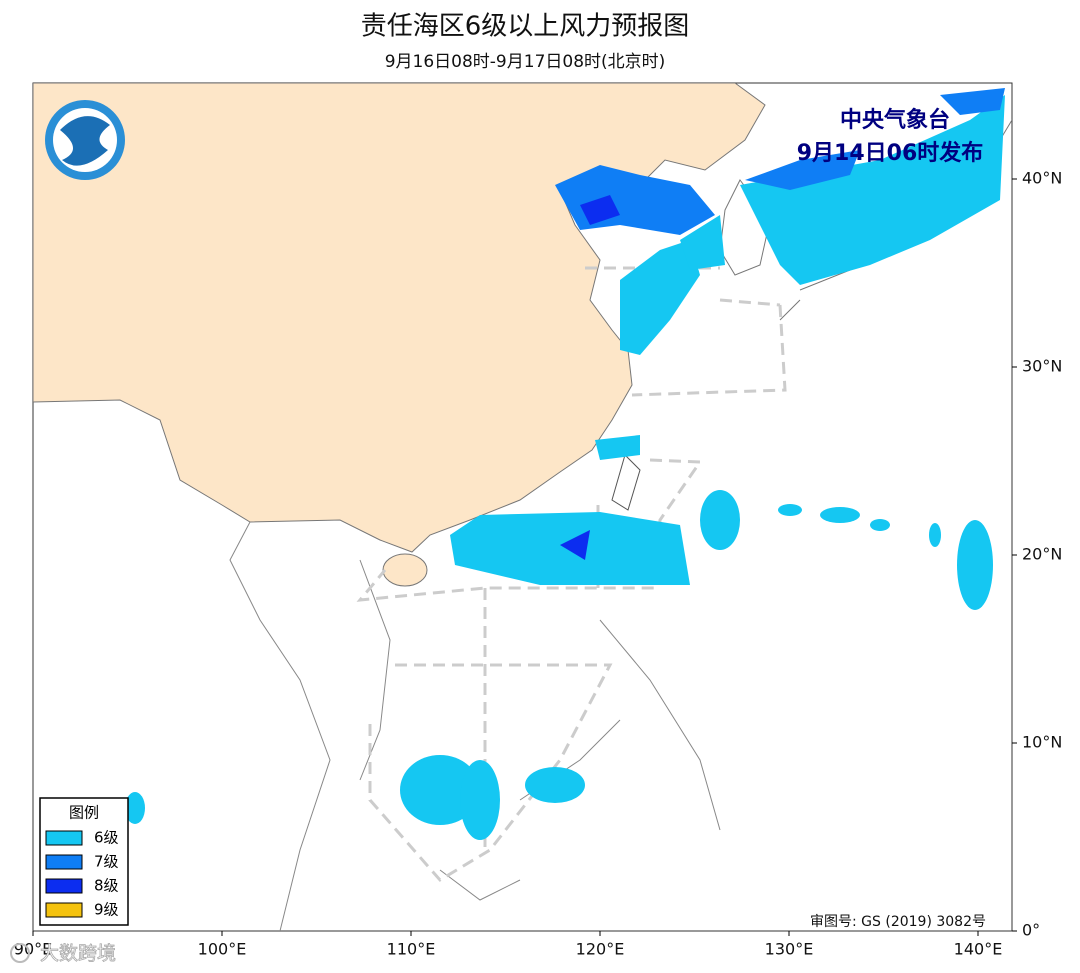 This screenshot has height=973, width=1080. I want to click on legend-label: 7级, so click(106, 862).